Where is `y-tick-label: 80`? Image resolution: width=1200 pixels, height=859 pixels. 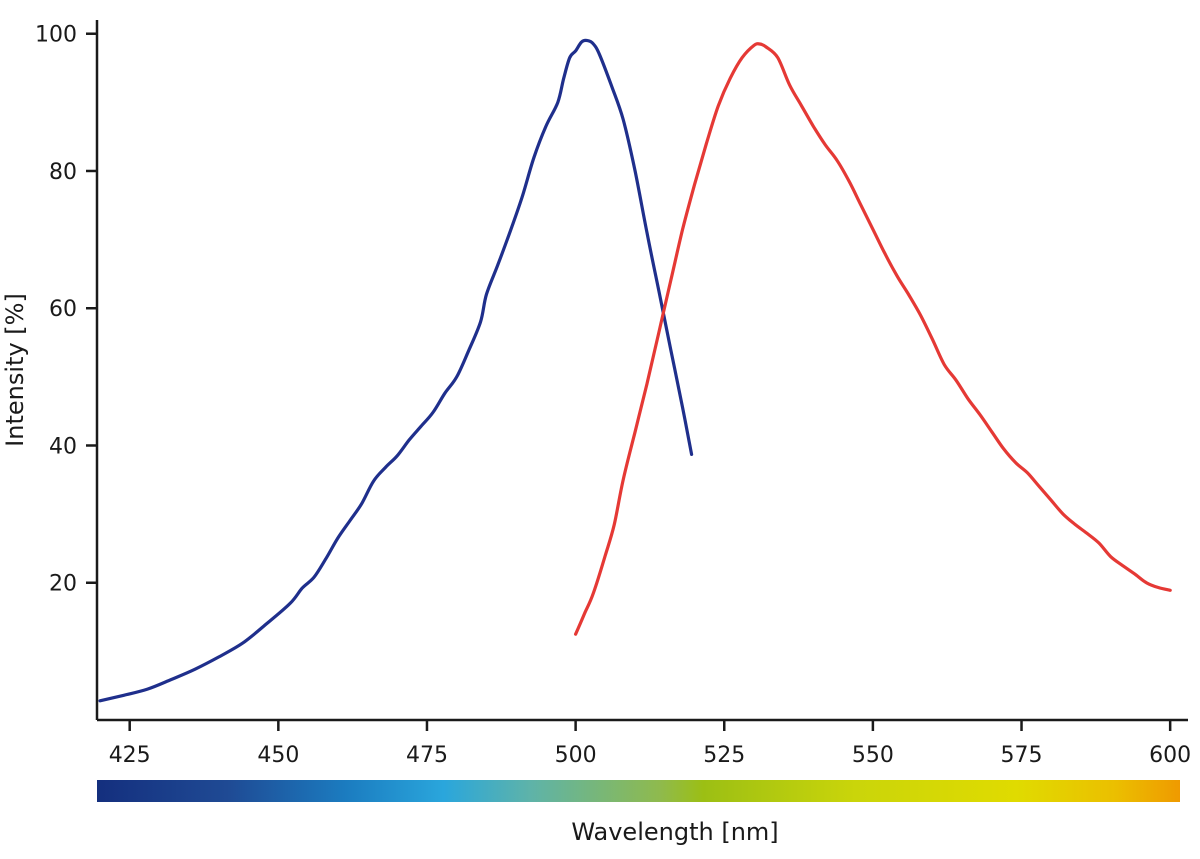
y-tick-label: 80 is located at coordinates (63, 172).